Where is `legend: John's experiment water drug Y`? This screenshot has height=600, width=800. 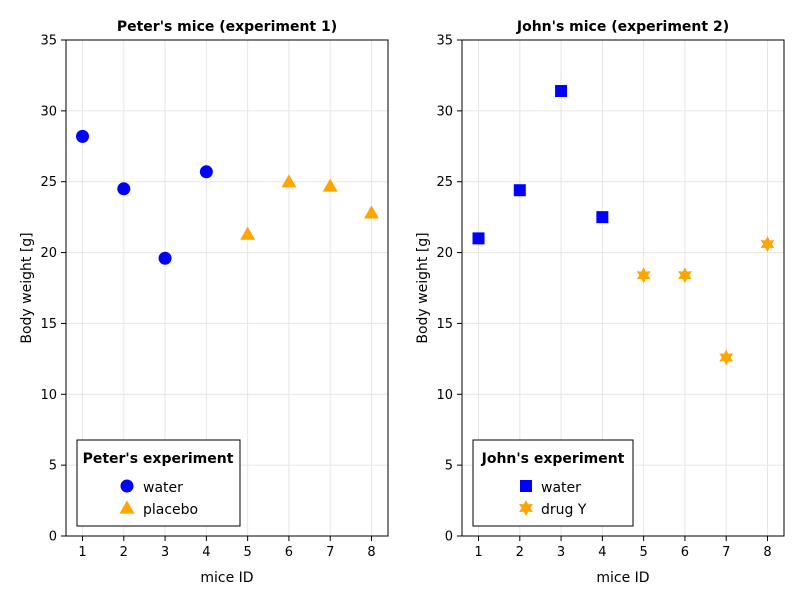 legend: John's experiment water drug Y is located at coordinates (553, 483).